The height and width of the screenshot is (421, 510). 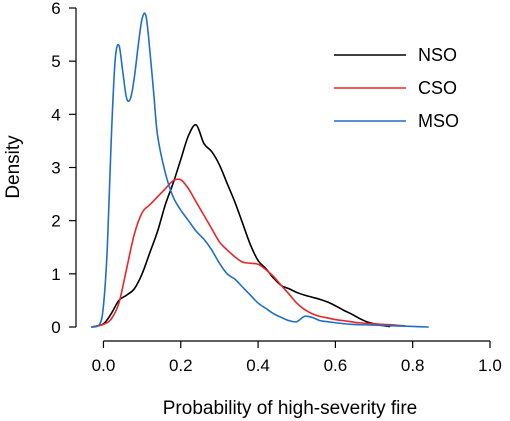 I want to click on x-tick-label: 0.0, so click(x=104, y=365).